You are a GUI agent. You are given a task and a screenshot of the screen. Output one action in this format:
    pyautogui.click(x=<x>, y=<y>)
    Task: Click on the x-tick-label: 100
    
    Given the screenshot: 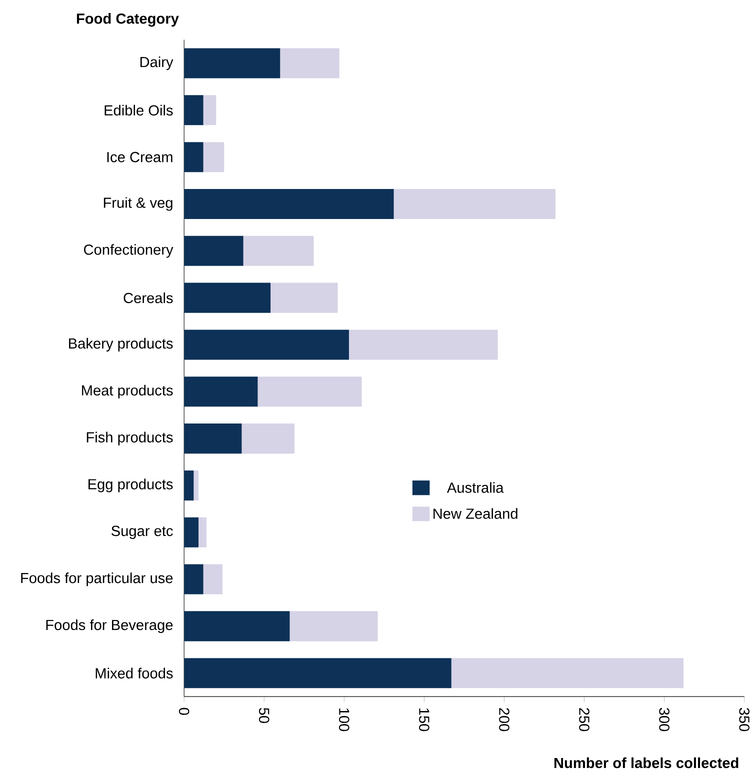 What is the action you would take?
    pyautogui.click(x=344, y=720)
    